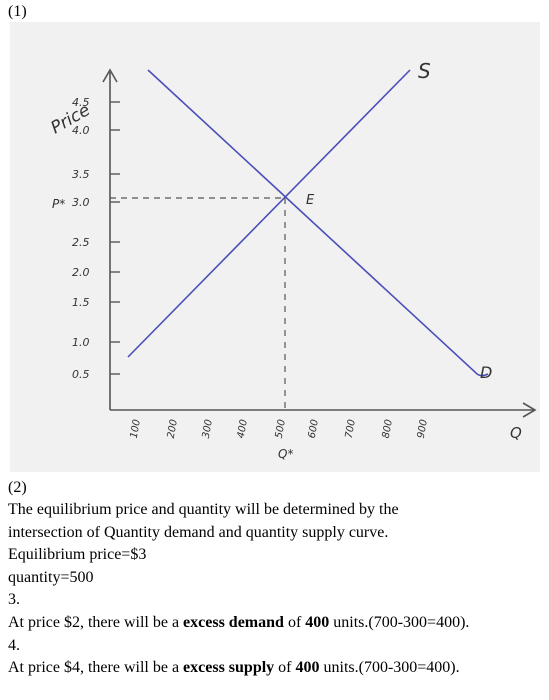  I want to click on graph-label: 2.0, so click(81, 272).